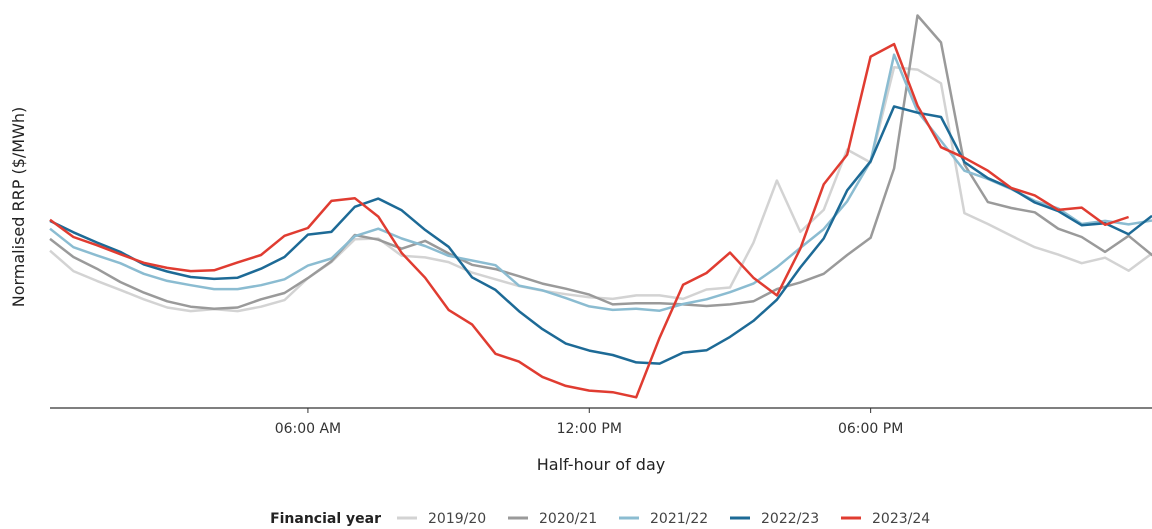  I want to click on legend-label: 2022/23, so click(790, 519).